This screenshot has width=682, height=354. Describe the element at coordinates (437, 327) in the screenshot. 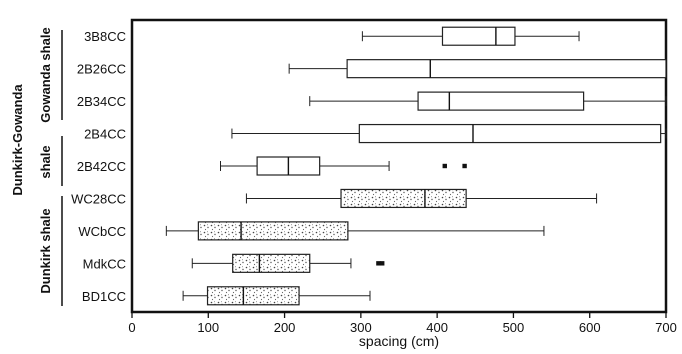

I see `x-tick-label: 400` at that location.